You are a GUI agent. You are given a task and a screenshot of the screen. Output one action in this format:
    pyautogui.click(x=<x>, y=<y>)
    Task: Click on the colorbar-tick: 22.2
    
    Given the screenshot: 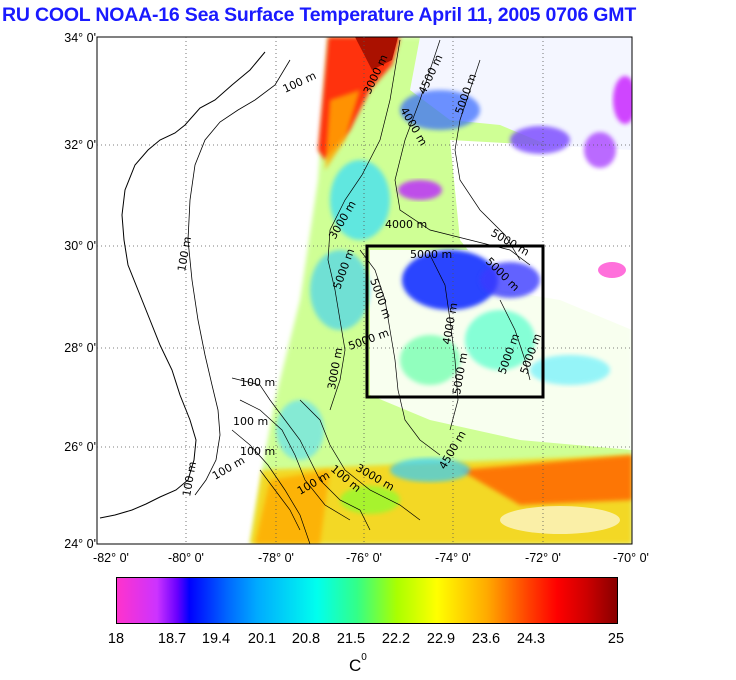 What is the action you would take?
    pyautogui.click(x=396, y=639)
    